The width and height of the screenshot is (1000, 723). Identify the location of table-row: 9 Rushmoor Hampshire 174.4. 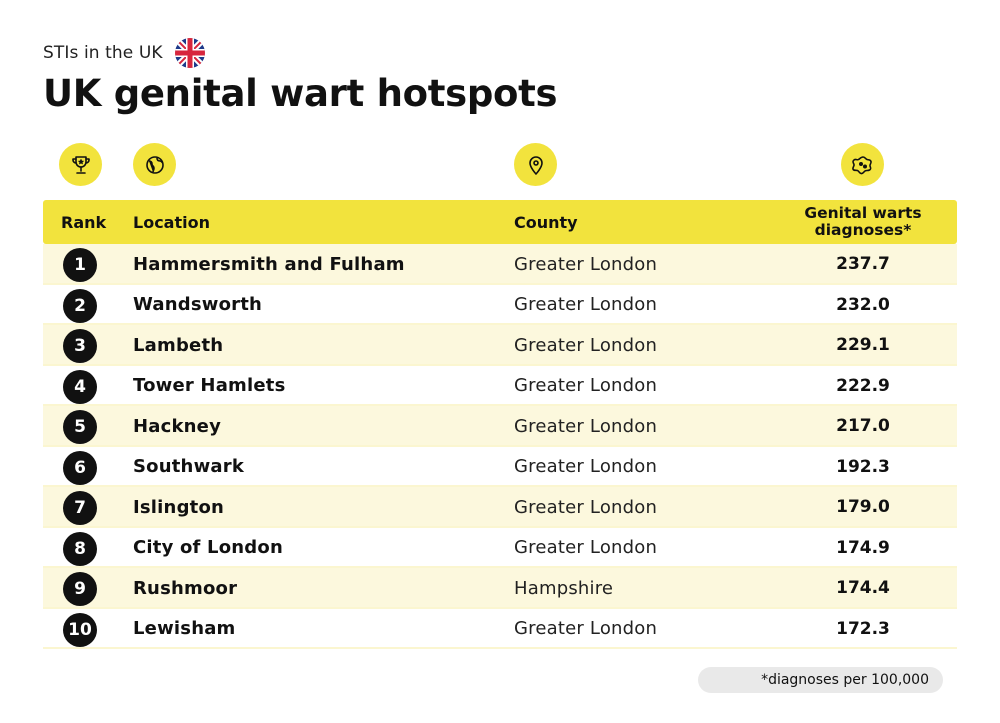
(500, 588).